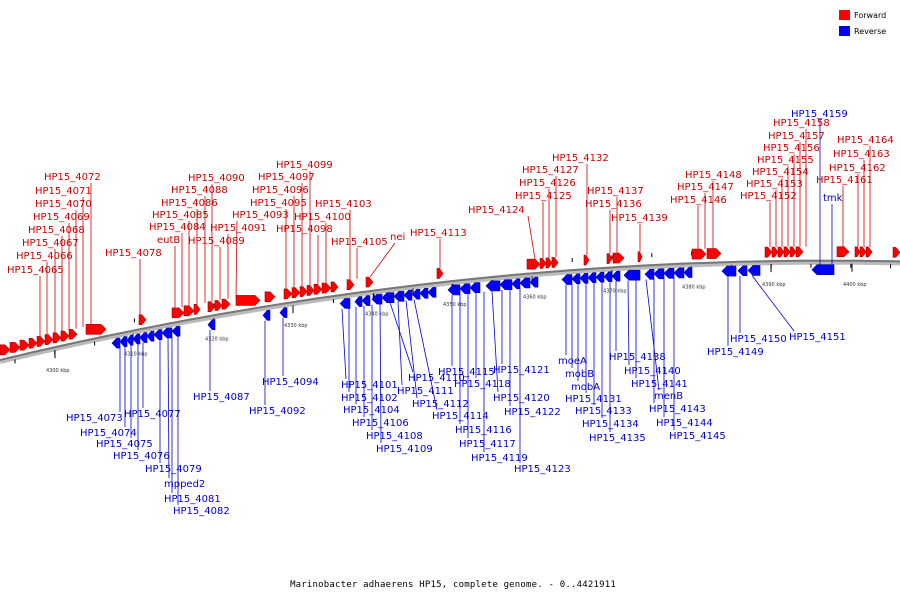 This screenshot has height=600, width=900. I want to click on forward-gene-label: HP15_4156, so click(791, 148).